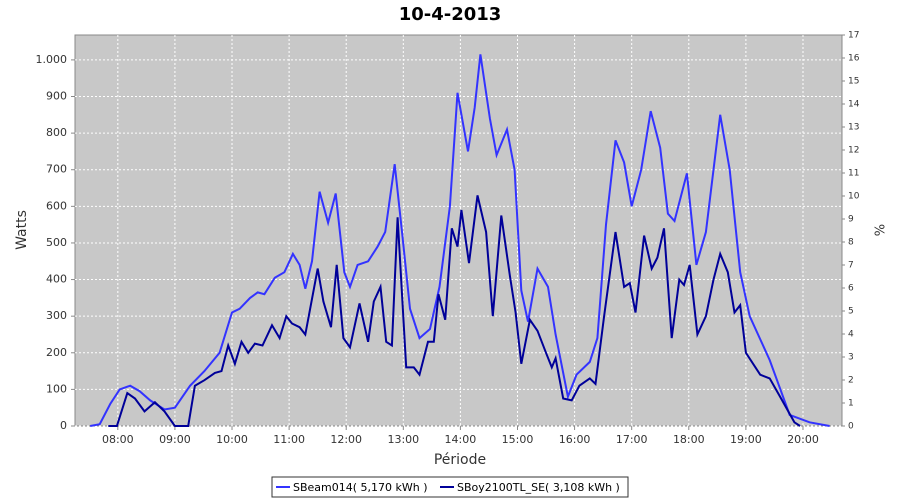 The width and height of the screenshot is (900, 504). I want to click on y2-tick-label: 11, so click(853, 174).